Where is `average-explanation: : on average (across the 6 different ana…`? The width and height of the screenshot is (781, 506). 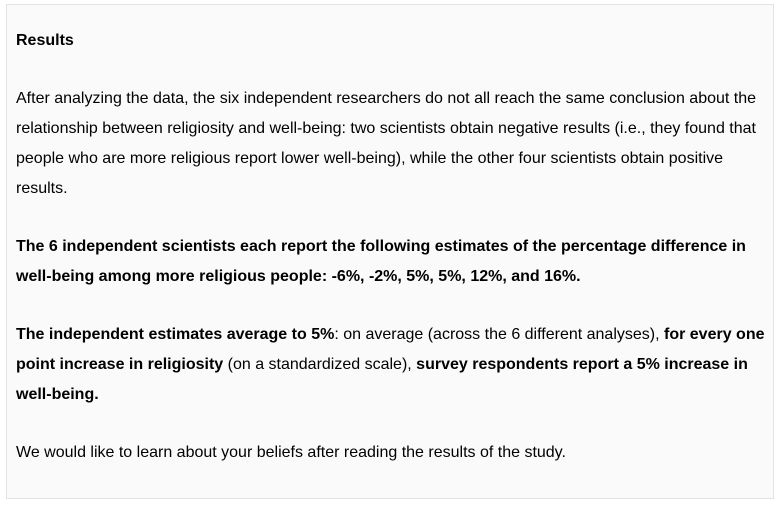 average-explanation: : on average (across the 6 different ana… is located at coordinates (499, 334).